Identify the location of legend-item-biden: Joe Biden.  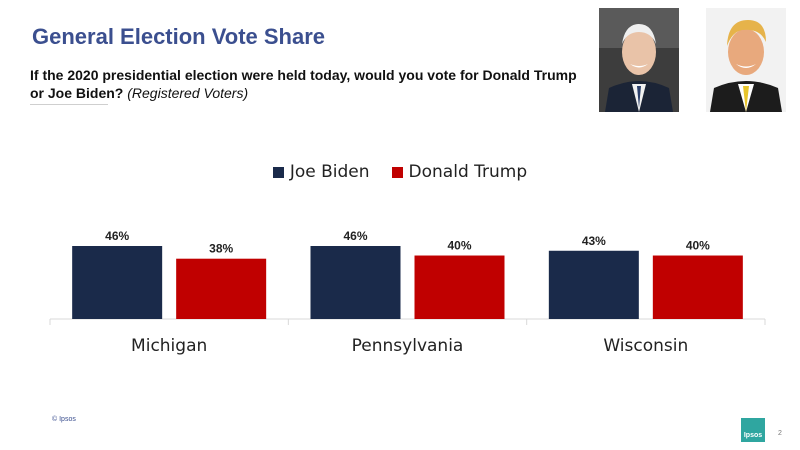
(321, 172).